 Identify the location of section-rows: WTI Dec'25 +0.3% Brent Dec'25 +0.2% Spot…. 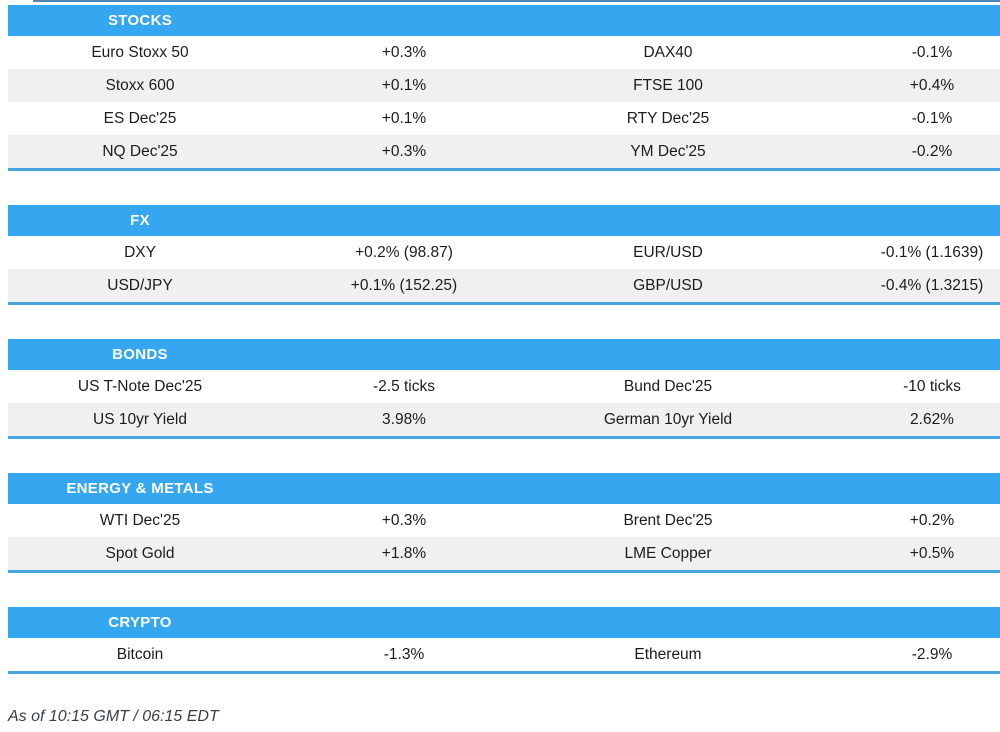
(504, 537).